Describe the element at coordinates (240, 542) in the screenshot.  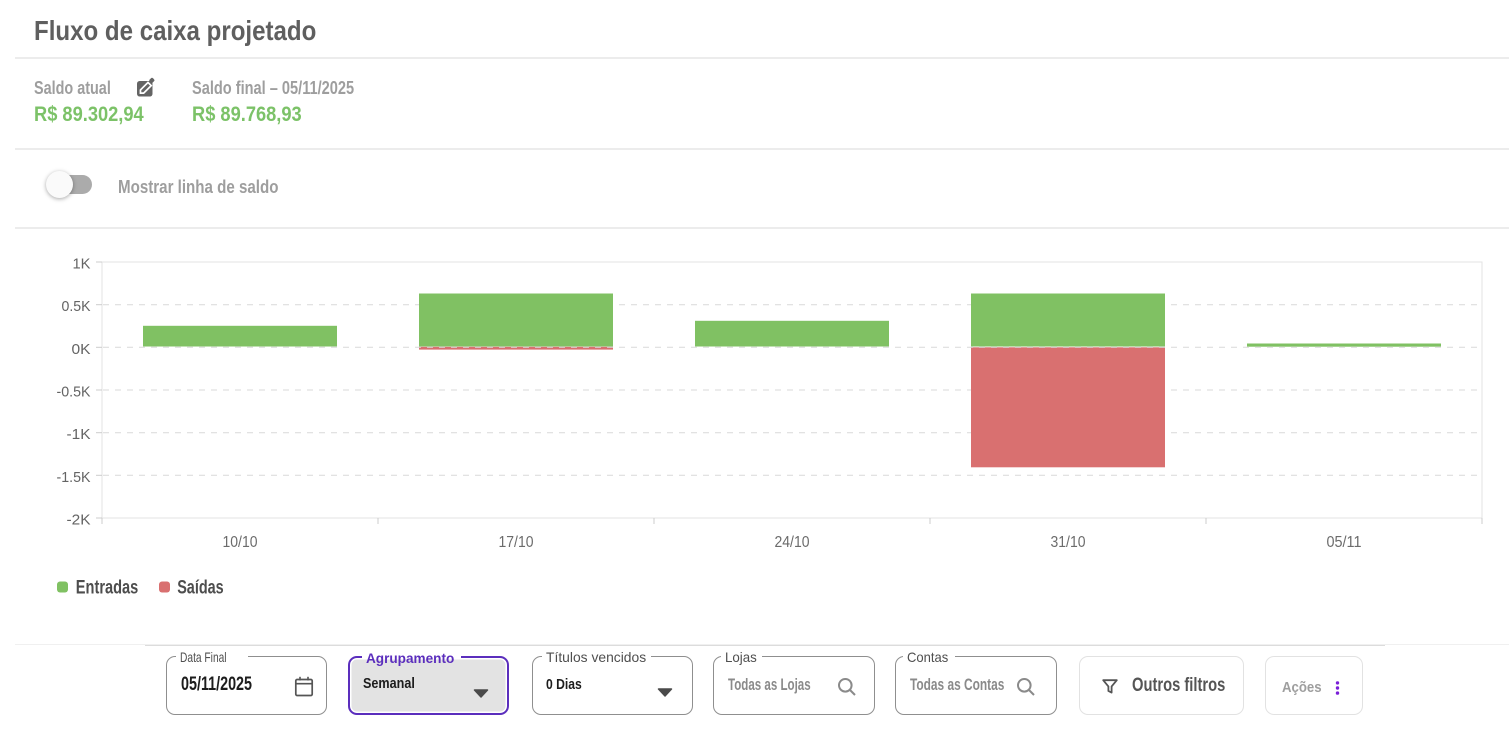
I see `svg-text: 10/10` at that location.